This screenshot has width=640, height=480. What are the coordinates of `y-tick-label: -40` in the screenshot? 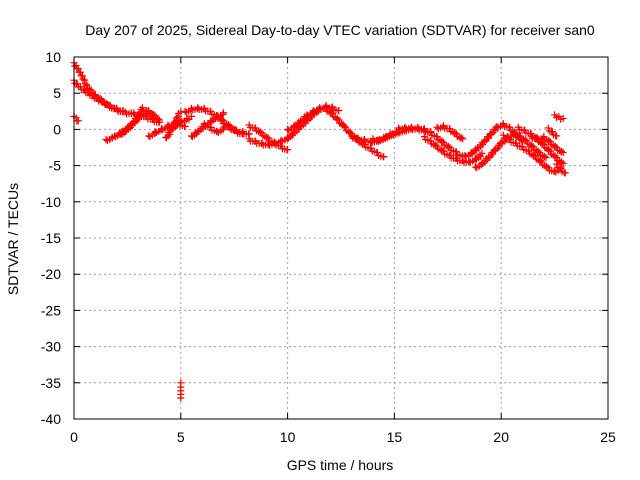 It's located at (51, 419).